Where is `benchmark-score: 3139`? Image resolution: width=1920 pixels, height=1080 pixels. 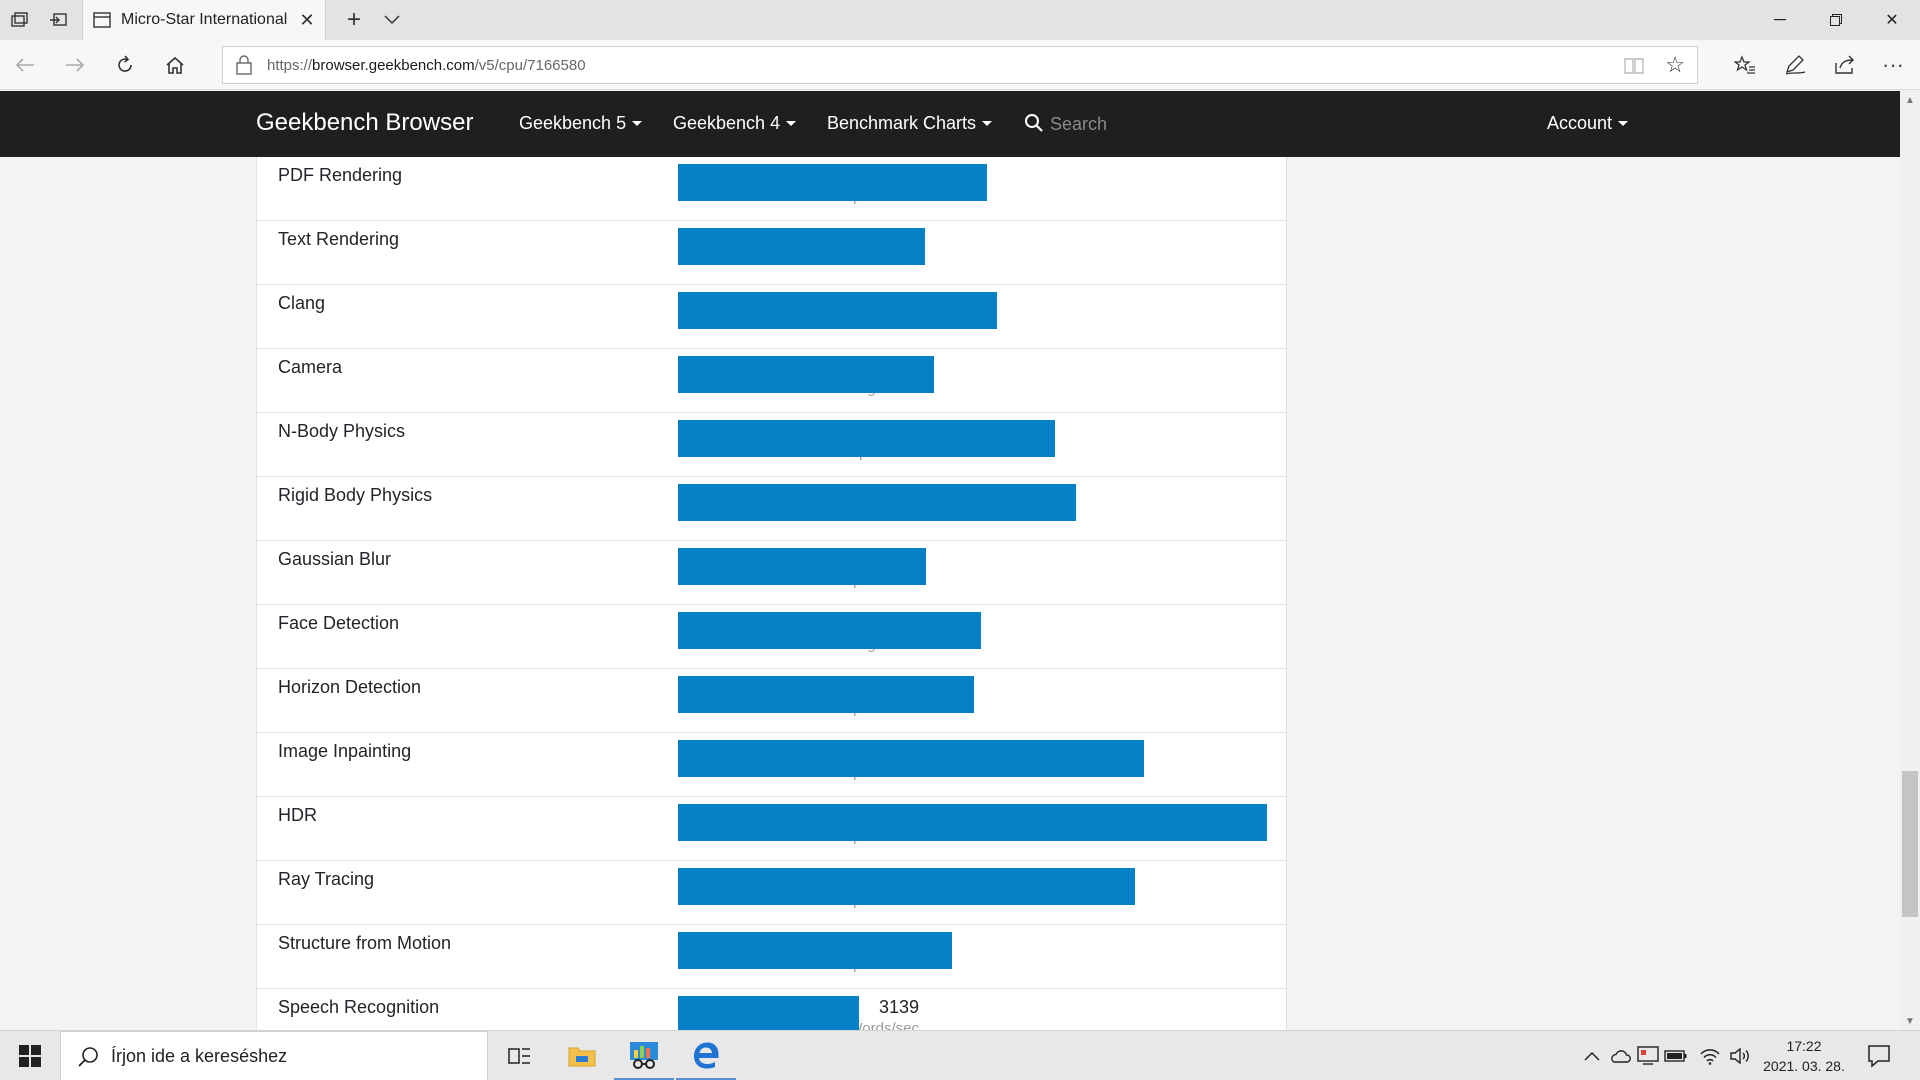
benchmark-score: 3139 is located at coordinates (898, 1007).